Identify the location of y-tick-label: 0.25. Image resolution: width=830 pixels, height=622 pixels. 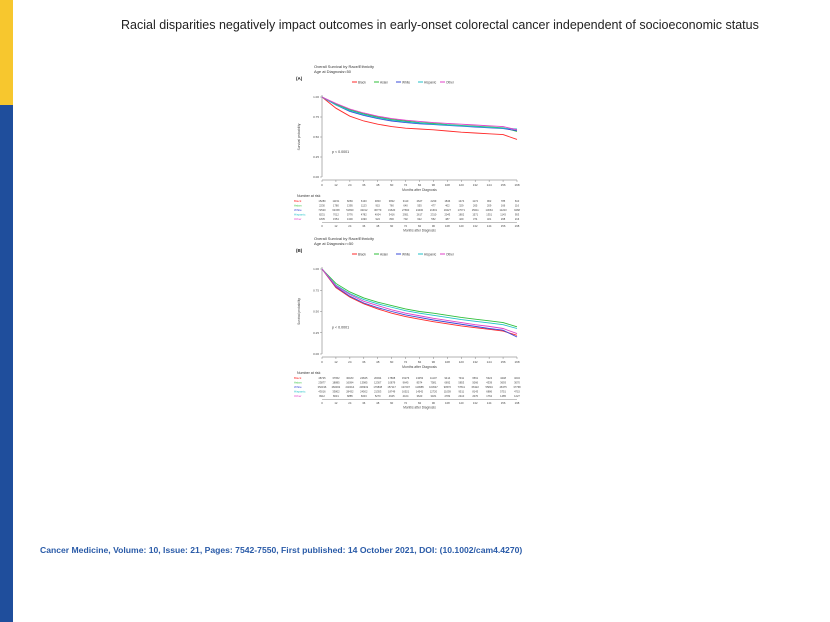
(316, 157).